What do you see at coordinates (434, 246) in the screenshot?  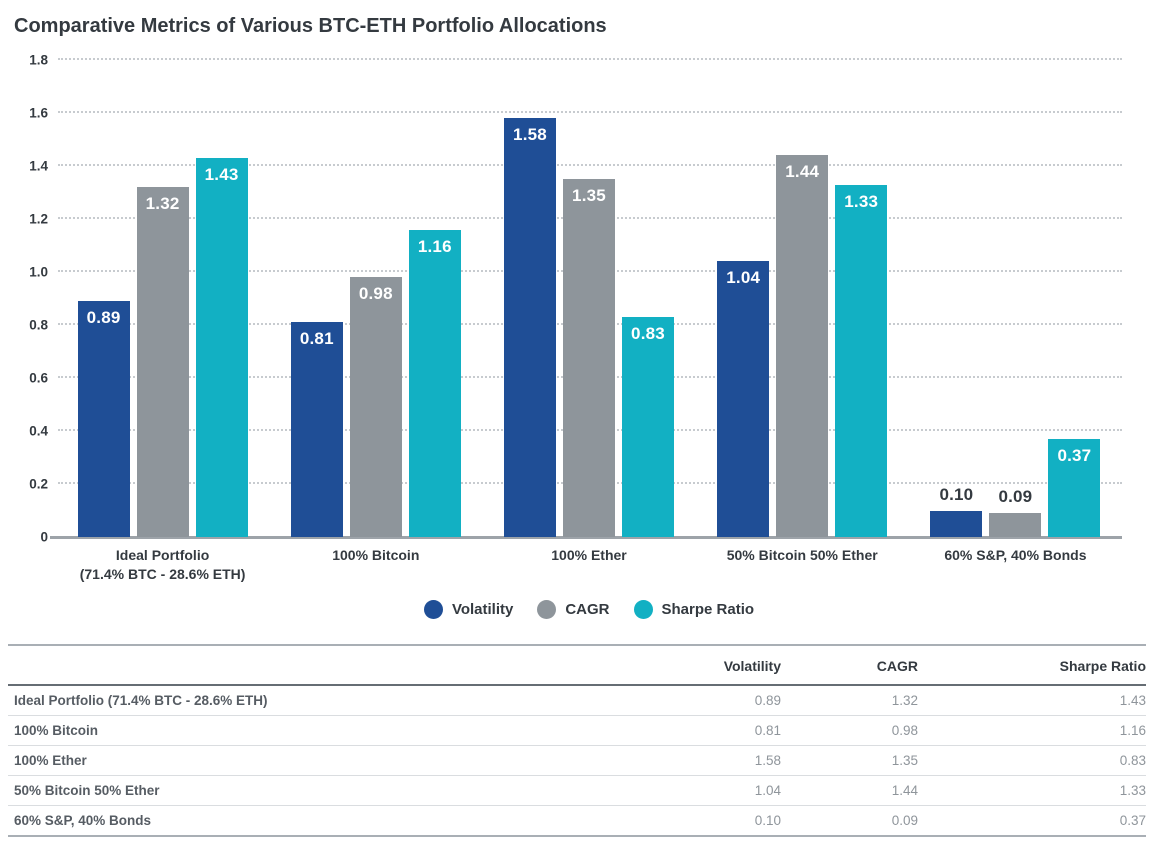 I see `bar-value-label: 1.16` at bounding box center [434, 246].